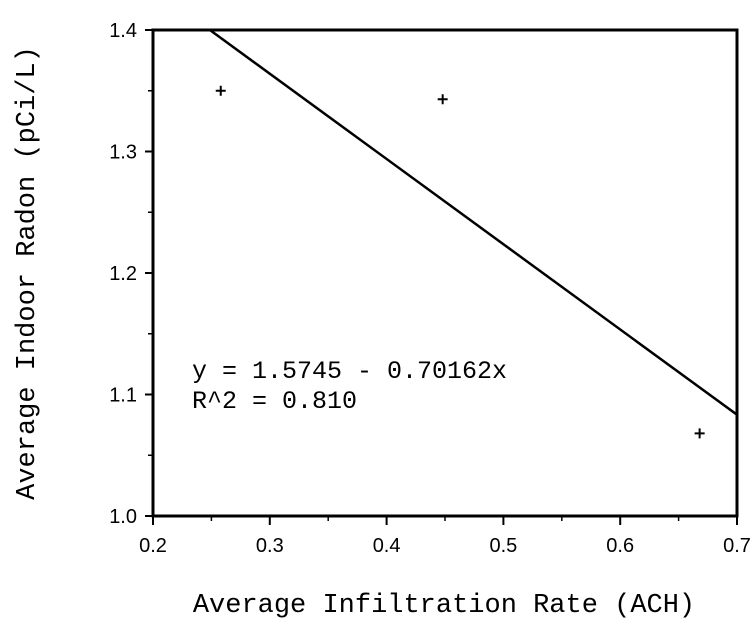 The width and height of the screenshot is (752, 624). I want to click on x-tick-label: 0.4, so click(387, 546).